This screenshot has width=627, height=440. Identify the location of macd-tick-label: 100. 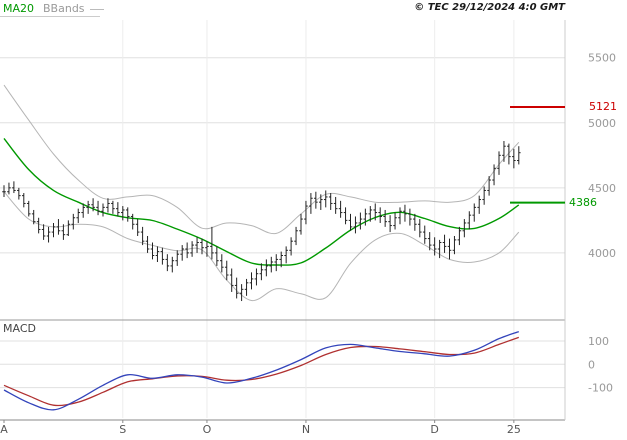
(598, 341).